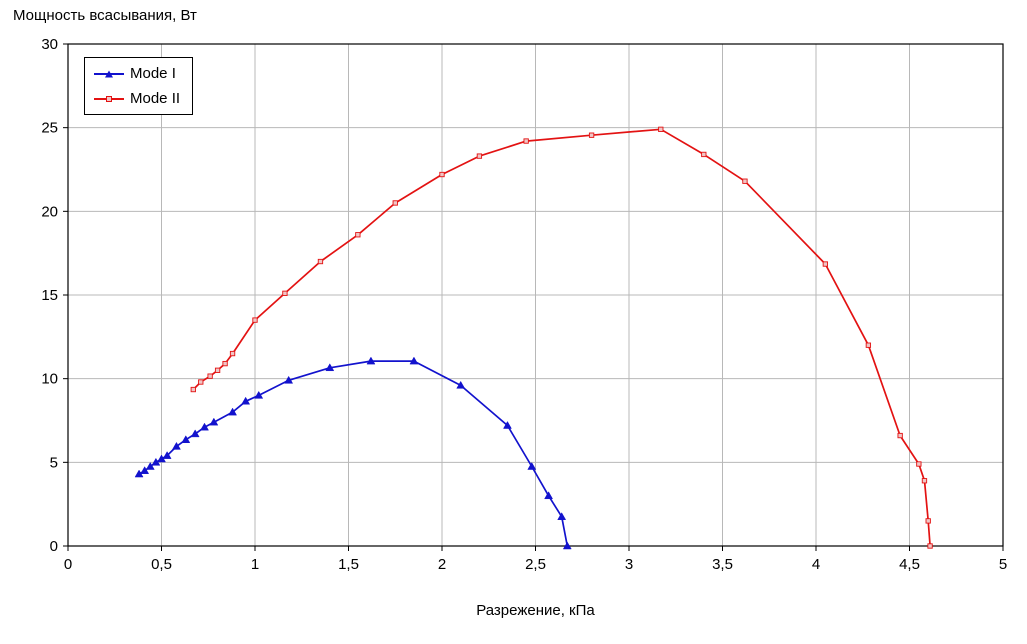  What do you see at coordinates (629, 564) in the screenshot?
I see `x-tick-label: 3` at bounding box center [629, 564].